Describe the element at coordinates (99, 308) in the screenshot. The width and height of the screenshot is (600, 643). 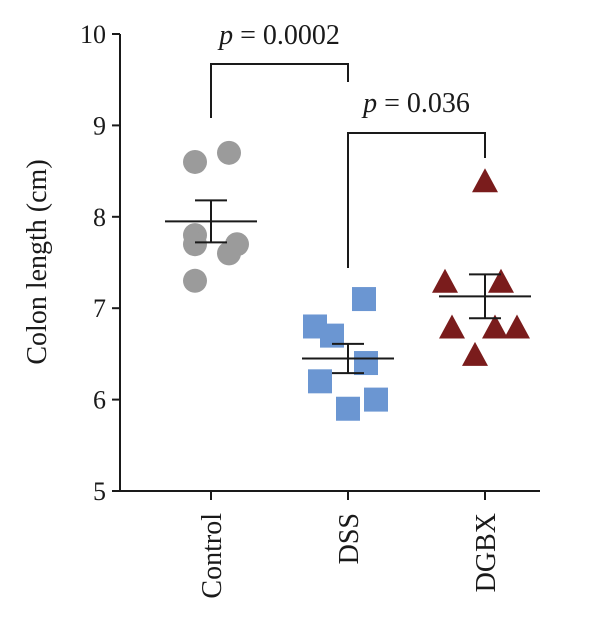
I see `y-tick-label: 7` at that location.